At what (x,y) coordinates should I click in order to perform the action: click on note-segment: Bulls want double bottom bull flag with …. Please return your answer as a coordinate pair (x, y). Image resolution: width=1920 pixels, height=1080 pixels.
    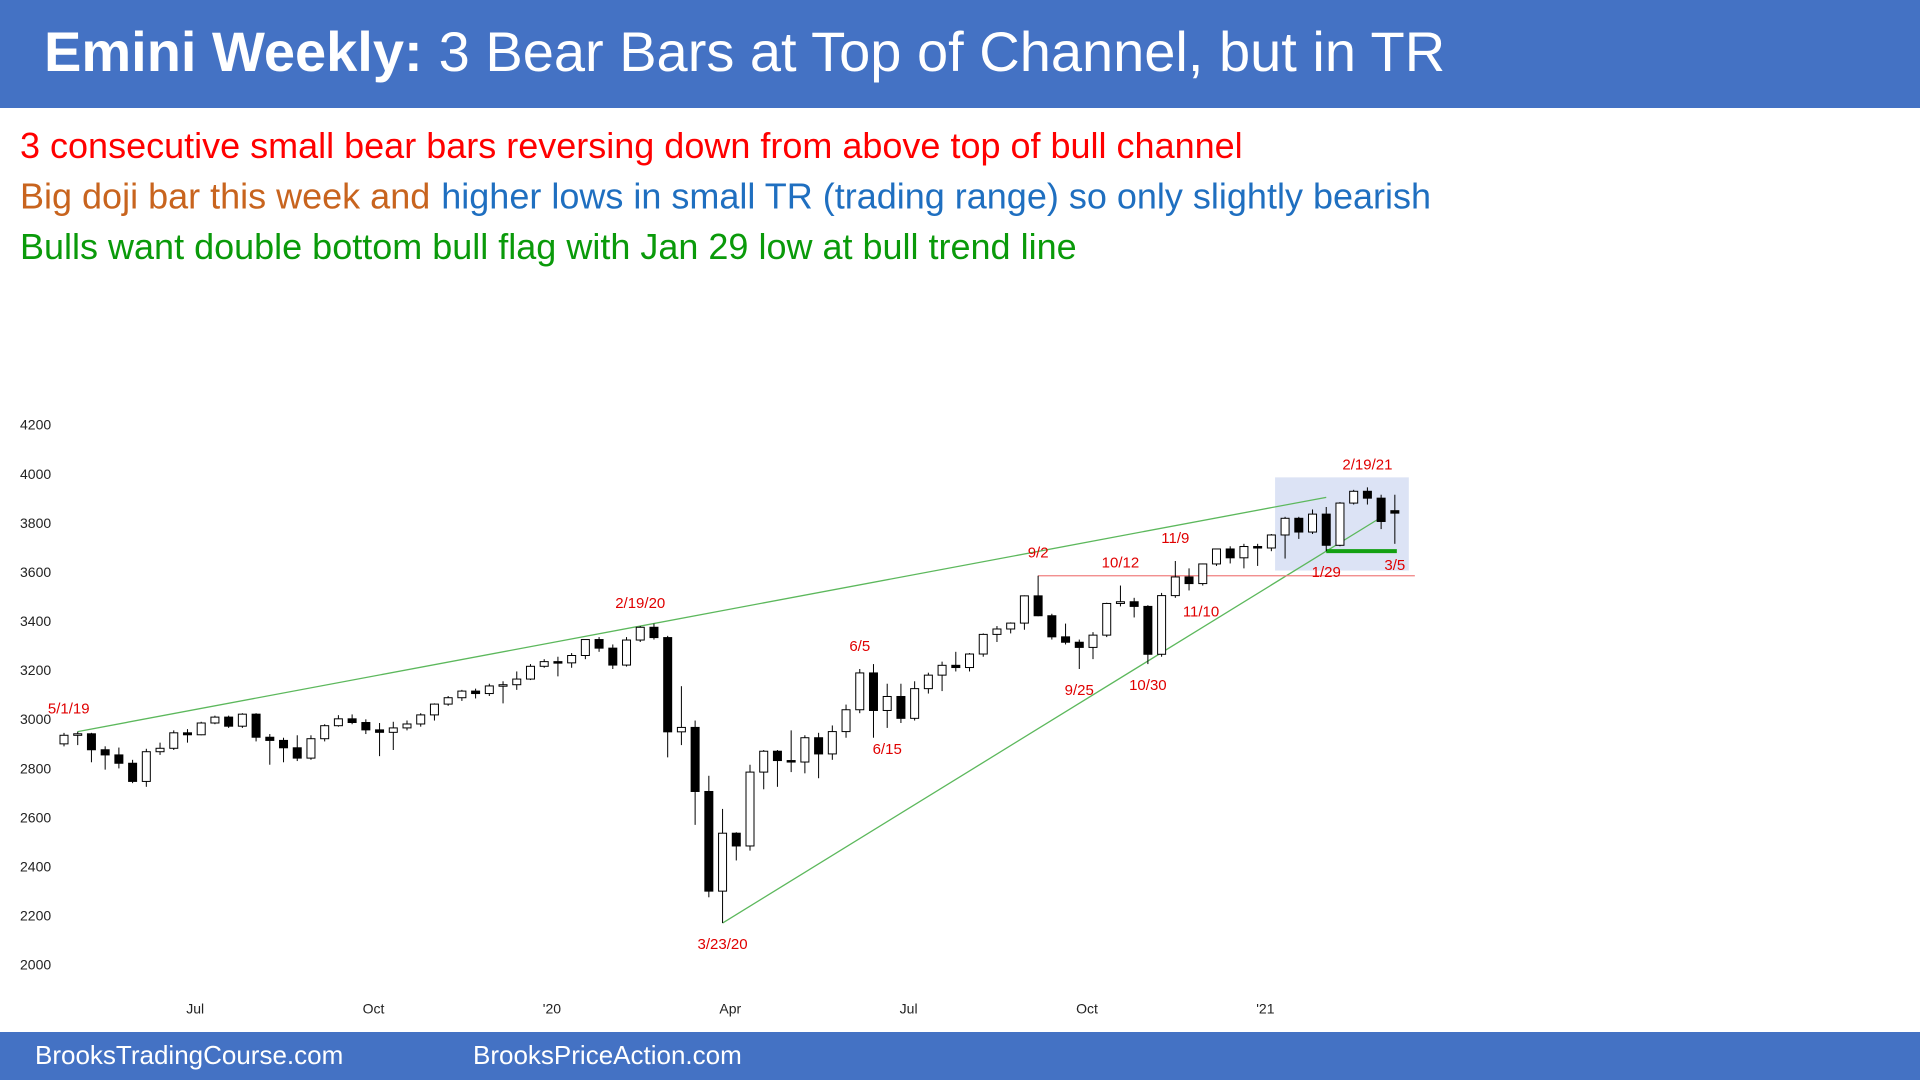
    Looking at the image, I should click on (548, 246).